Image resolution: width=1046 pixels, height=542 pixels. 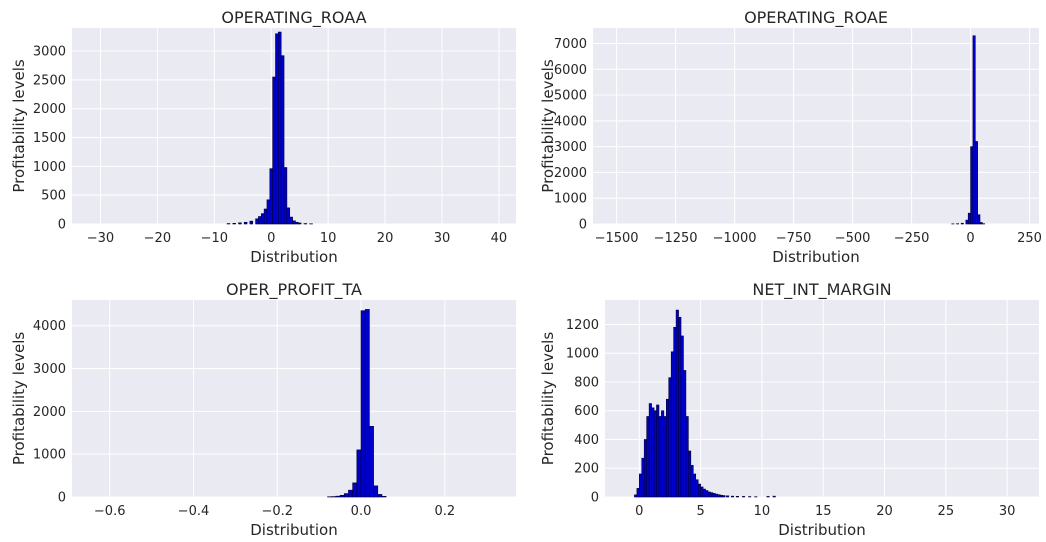 What do you see at coordinates (794, 238) in the screenshot?
I see `x-tick-label: −750` at bounding box center [794, 238].